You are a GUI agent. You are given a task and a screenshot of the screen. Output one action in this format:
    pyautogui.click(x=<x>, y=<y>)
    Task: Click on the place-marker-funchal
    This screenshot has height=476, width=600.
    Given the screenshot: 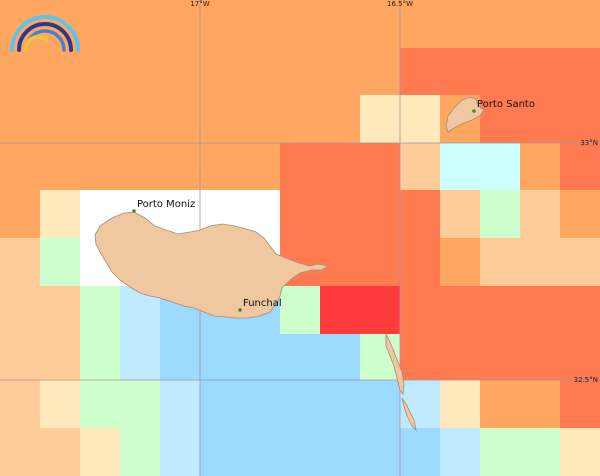 What is the action you would take?
    pyautogui.click(x=240, y=310)
    